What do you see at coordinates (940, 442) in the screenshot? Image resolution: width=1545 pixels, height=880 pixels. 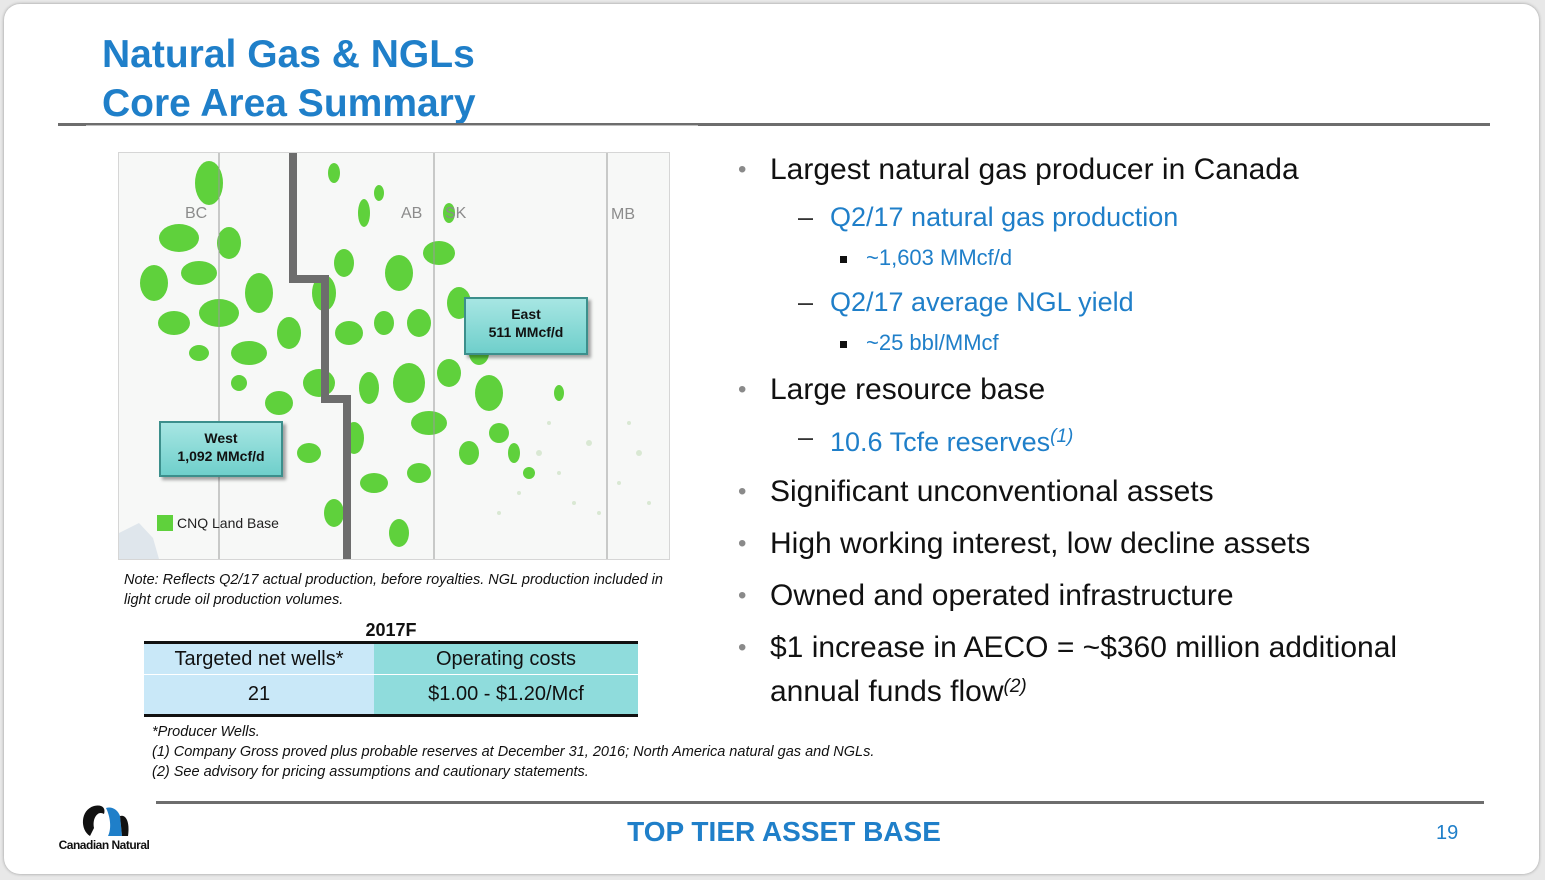 I see `bullet-reserves-text: 10.6 Tcfe reserves` at bounding box center [940, 442].